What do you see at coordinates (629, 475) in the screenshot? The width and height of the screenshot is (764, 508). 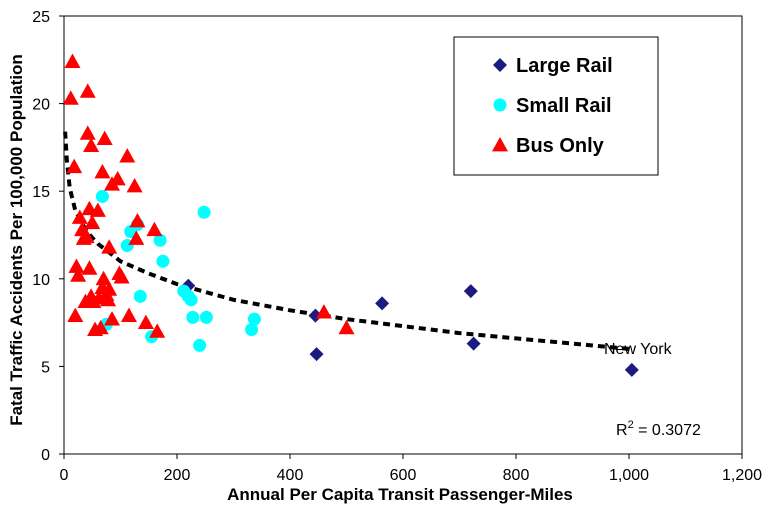 I see `x-tick-label: 1,000` at bounding box center [629, 475].